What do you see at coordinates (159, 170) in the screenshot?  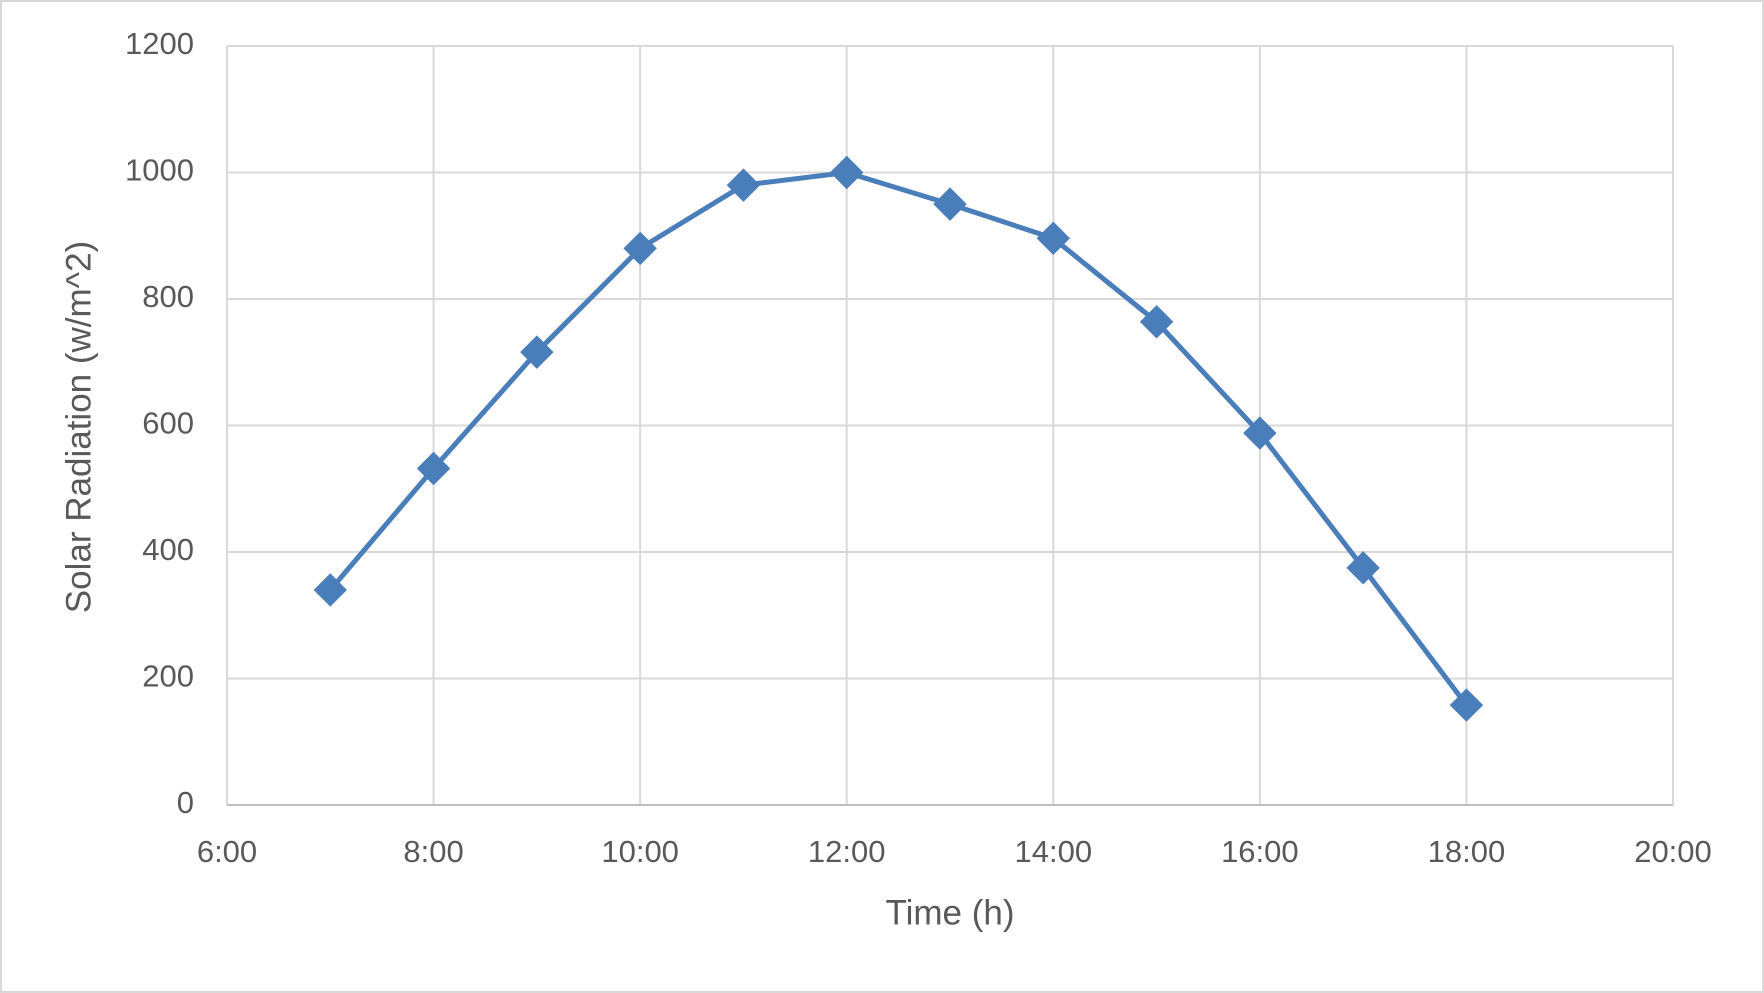 I see `y-tick-label: 1000` at bounding box center [159, 170].